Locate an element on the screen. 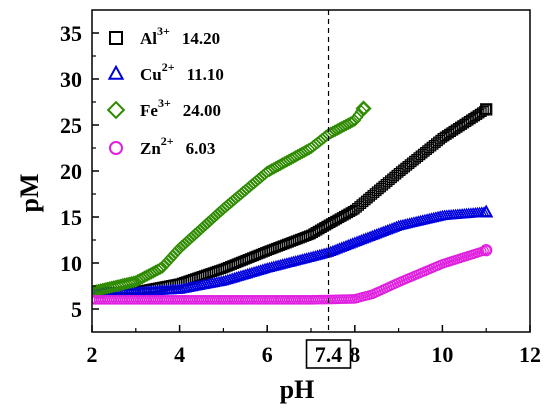  x-axis-title: pH is located at coordinates (297, 389).